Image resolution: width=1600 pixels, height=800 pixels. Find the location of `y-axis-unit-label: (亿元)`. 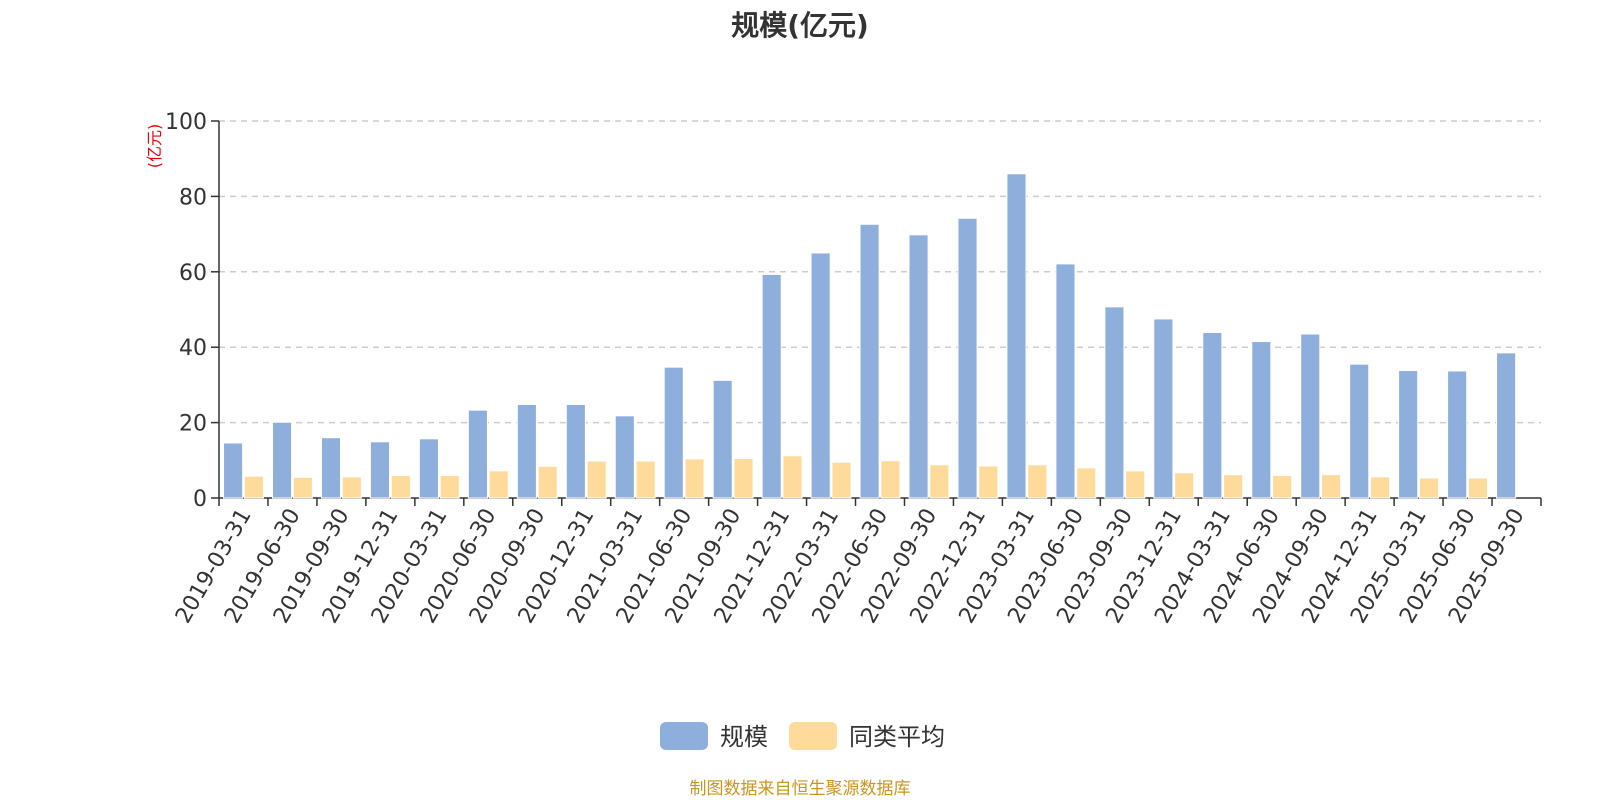

y-axis-unit-label: (亿元) is located at coordinates (154, 146).